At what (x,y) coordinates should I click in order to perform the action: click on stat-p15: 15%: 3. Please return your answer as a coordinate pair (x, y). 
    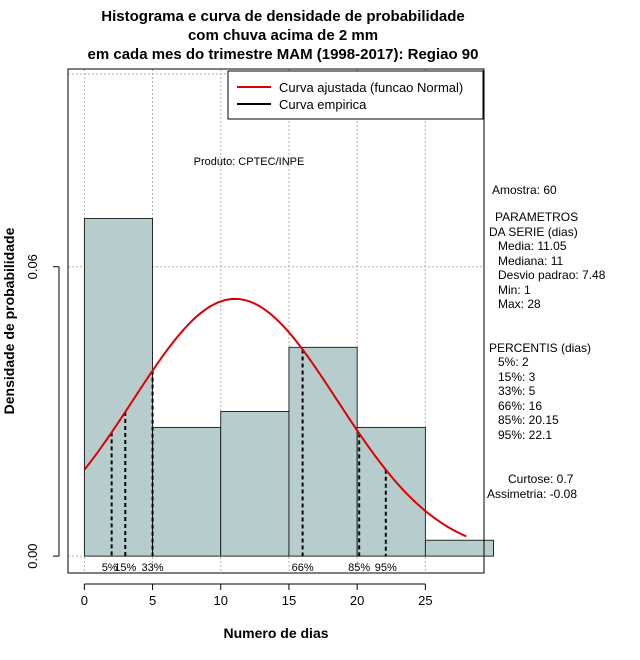
    Looking at the image, I should click on (517, 377).